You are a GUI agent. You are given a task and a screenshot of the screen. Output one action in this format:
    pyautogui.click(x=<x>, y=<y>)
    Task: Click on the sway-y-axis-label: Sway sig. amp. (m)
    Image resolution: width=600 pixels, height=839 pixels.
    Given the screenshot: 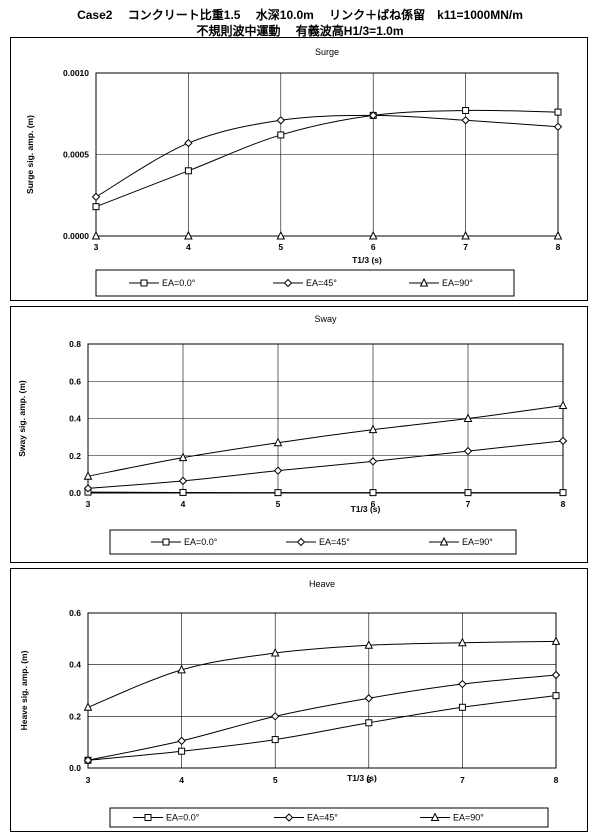 What is the action you would take?
    pyautogui.click(x=22, y=418)
    